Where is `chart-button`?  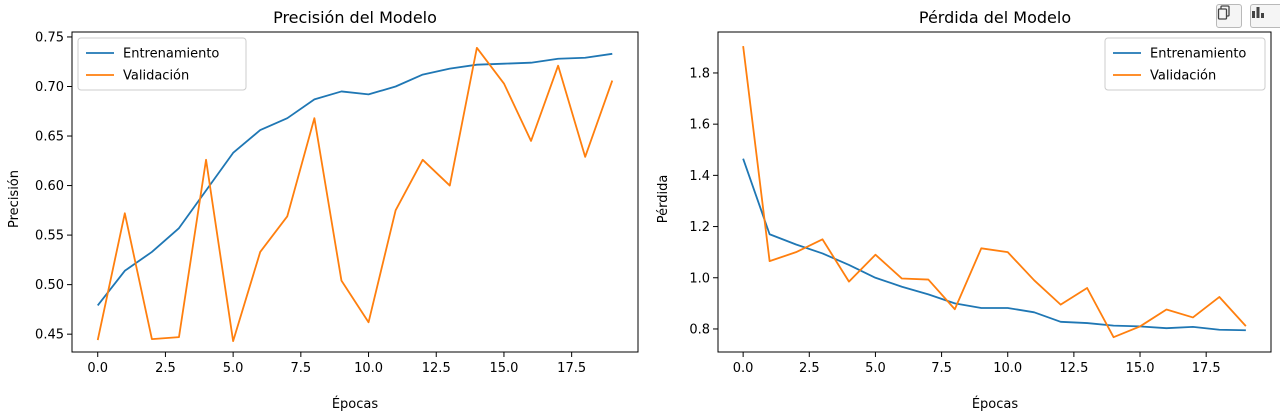 chart-button is located at coordinates (1265, 16).